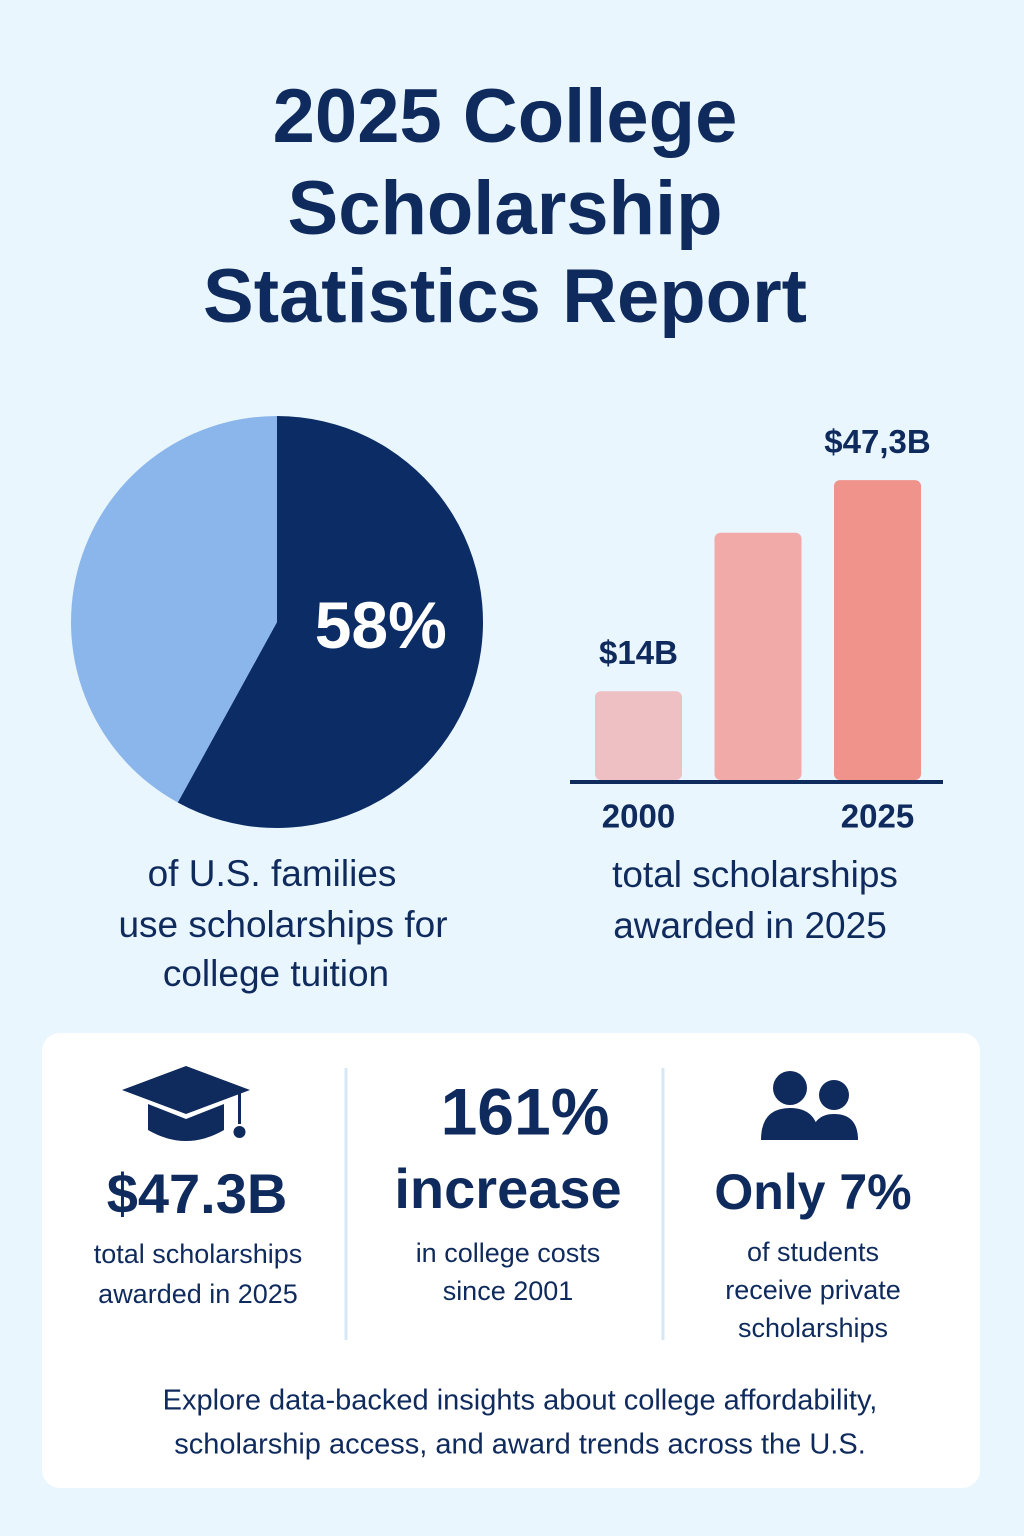 The height and width of the screenshot is (1536, 1024). Describe the element at coordinates (508, 1253) in the screenshot. I see `stat-text: in college costs` at that location.